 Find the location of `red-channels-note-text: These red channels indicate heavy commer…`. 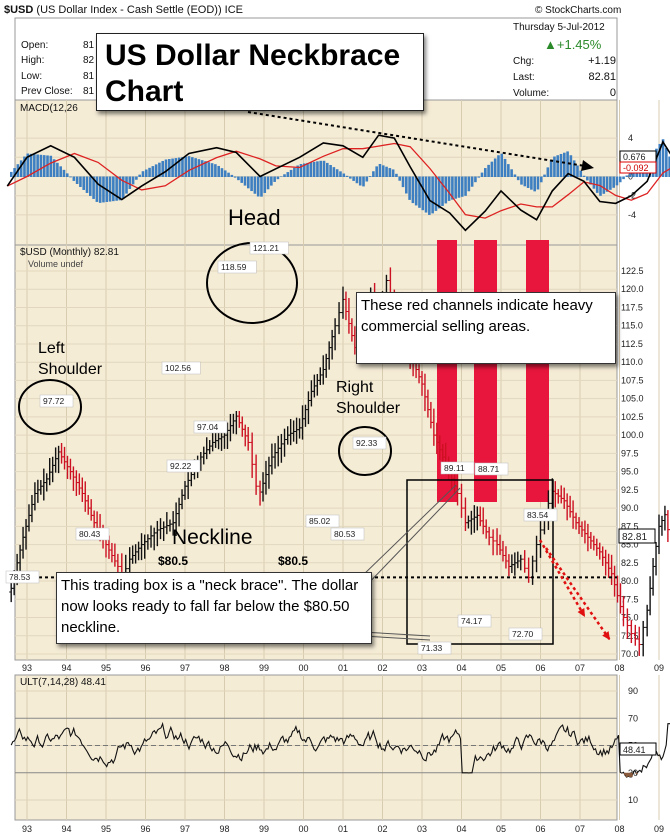

red-channels-note-text: These red channels indicate heavy commer… is located at coordinates (477, 316).